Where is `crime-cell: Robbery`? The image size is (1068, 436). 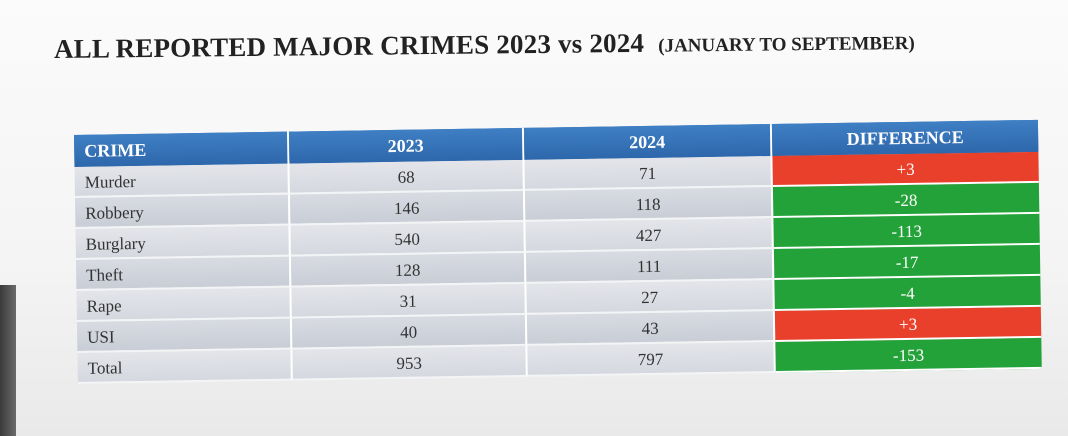
crime-cell: Robbery is located at coordinates (182, 211).